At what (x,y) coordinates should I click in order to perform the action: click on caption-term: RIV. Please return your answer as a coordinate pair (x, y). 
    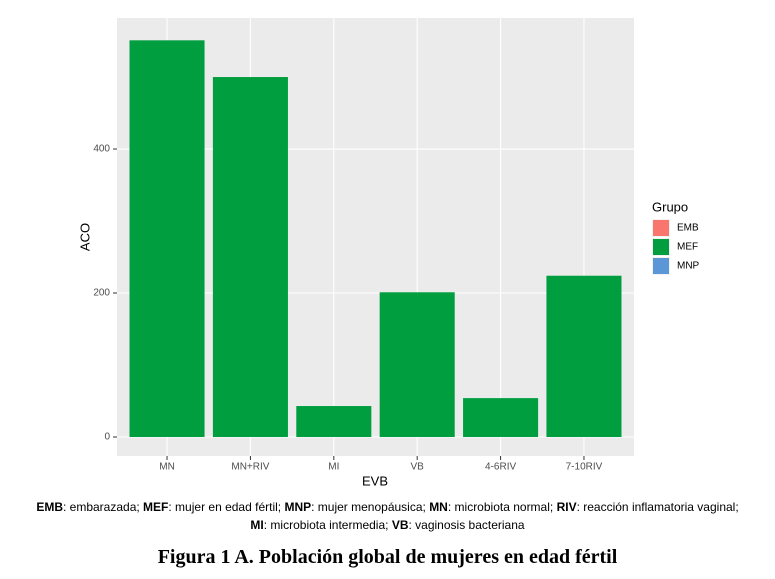
    Looking at the image, I should click on (566, 507).